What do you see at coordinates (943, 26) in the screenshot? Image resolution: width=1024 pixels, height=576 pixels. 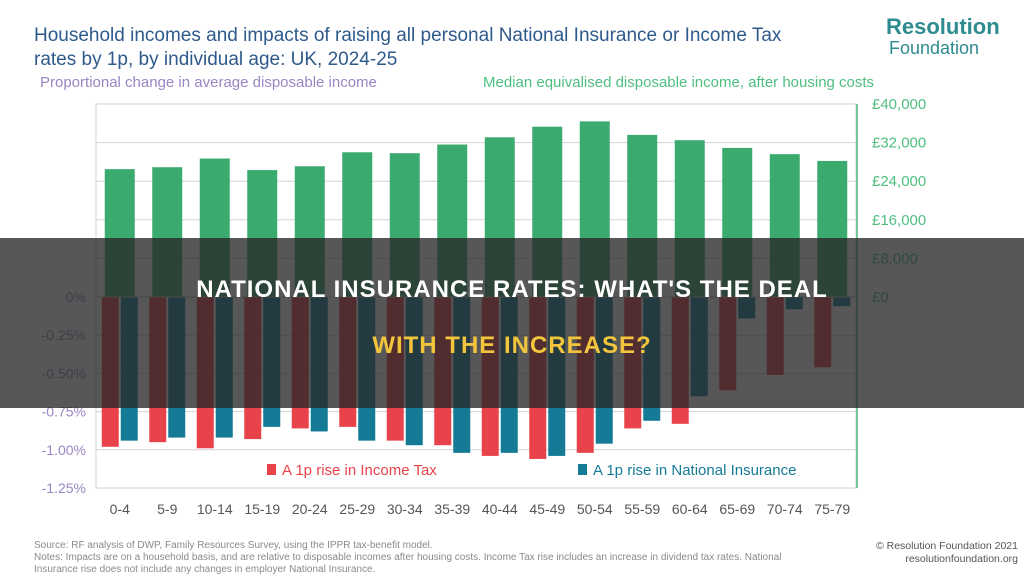 I see `logo-line-1: Resolution` at bounding box center [943, 26].